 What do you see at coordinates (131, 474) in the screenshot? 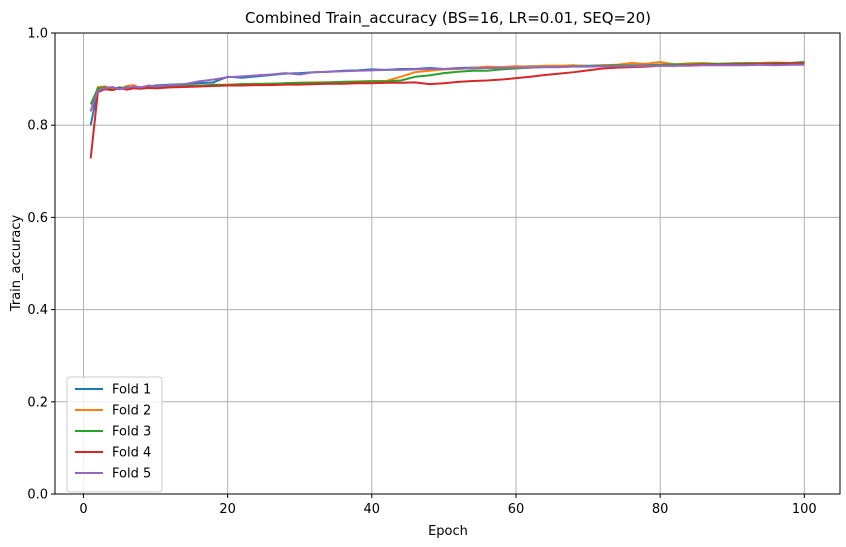
I see `legend-label-fold-5: Fold 5` at bounding box center [131, 474].